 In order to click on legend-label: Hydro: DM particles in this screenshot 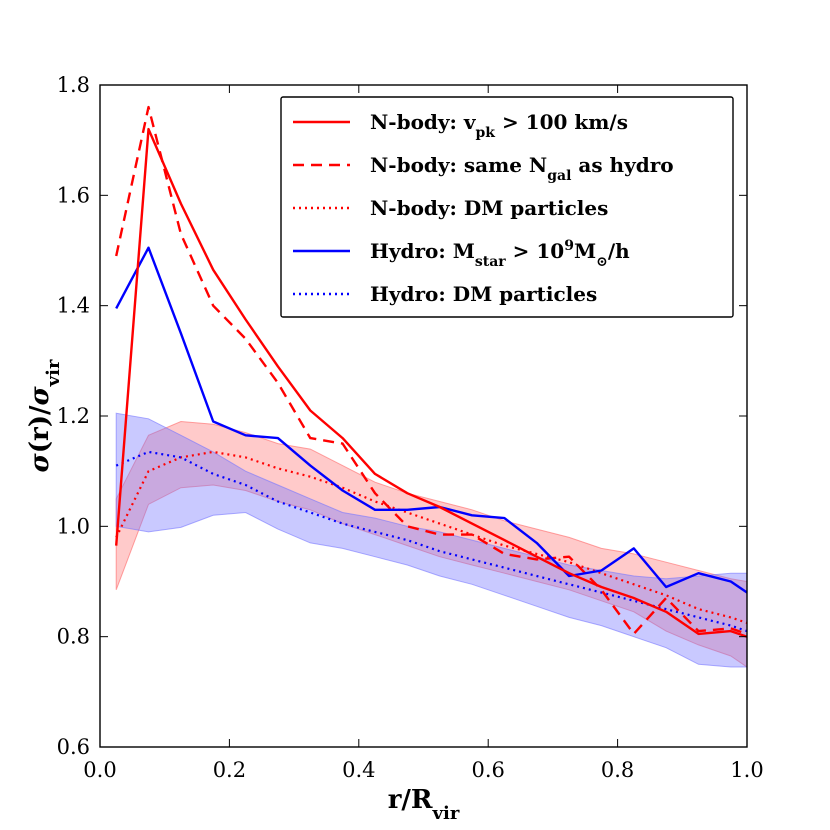, I will do `click(483, 294)`.